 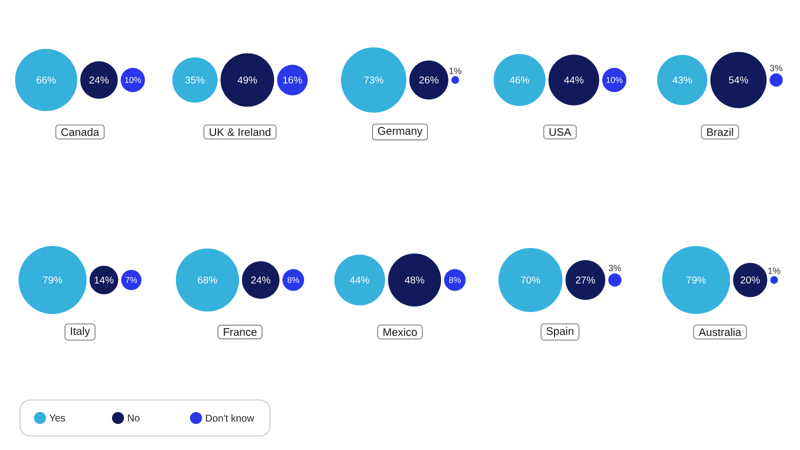 What do you see at coordinates (428, 80) in the screenshot?
I see `data-label: 26%` at bounding box center [428, 80].